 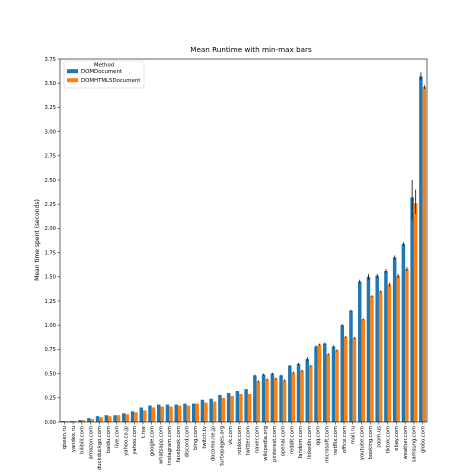 I want to click on y-tick-label: 2.75, so click(x=50, y=157).